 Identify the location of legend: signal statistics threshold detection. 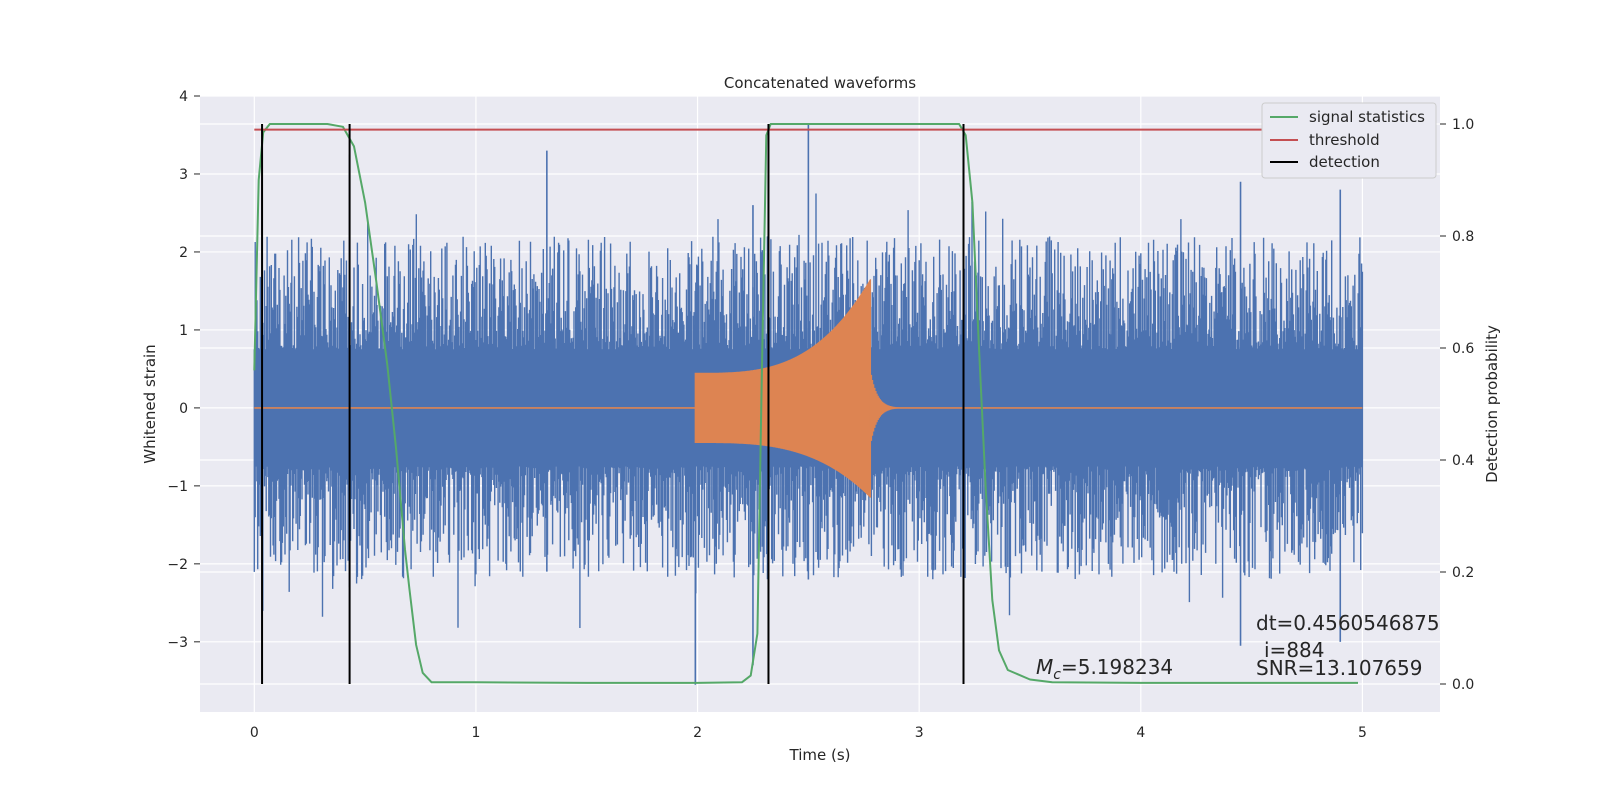
(1349, 140).